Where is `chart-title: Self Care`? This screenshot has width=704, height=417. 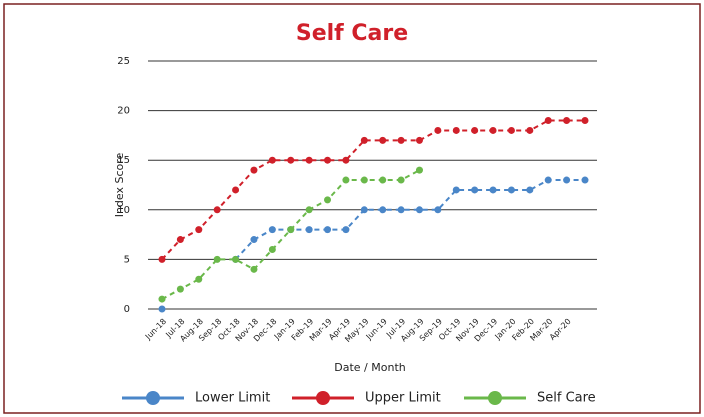 chart-title: Self Care is located at coordinates (352, 33).